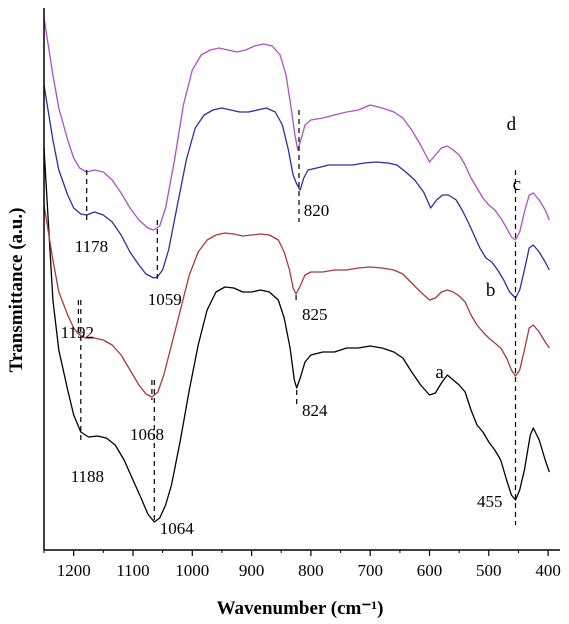 This screenshot has width=569, height=624. What do you see at coordinates (300, 608) in the screenshot?
I see `x-axis-title: Wavenumber (cm⁻¹)` at bounding box center [300, 608].